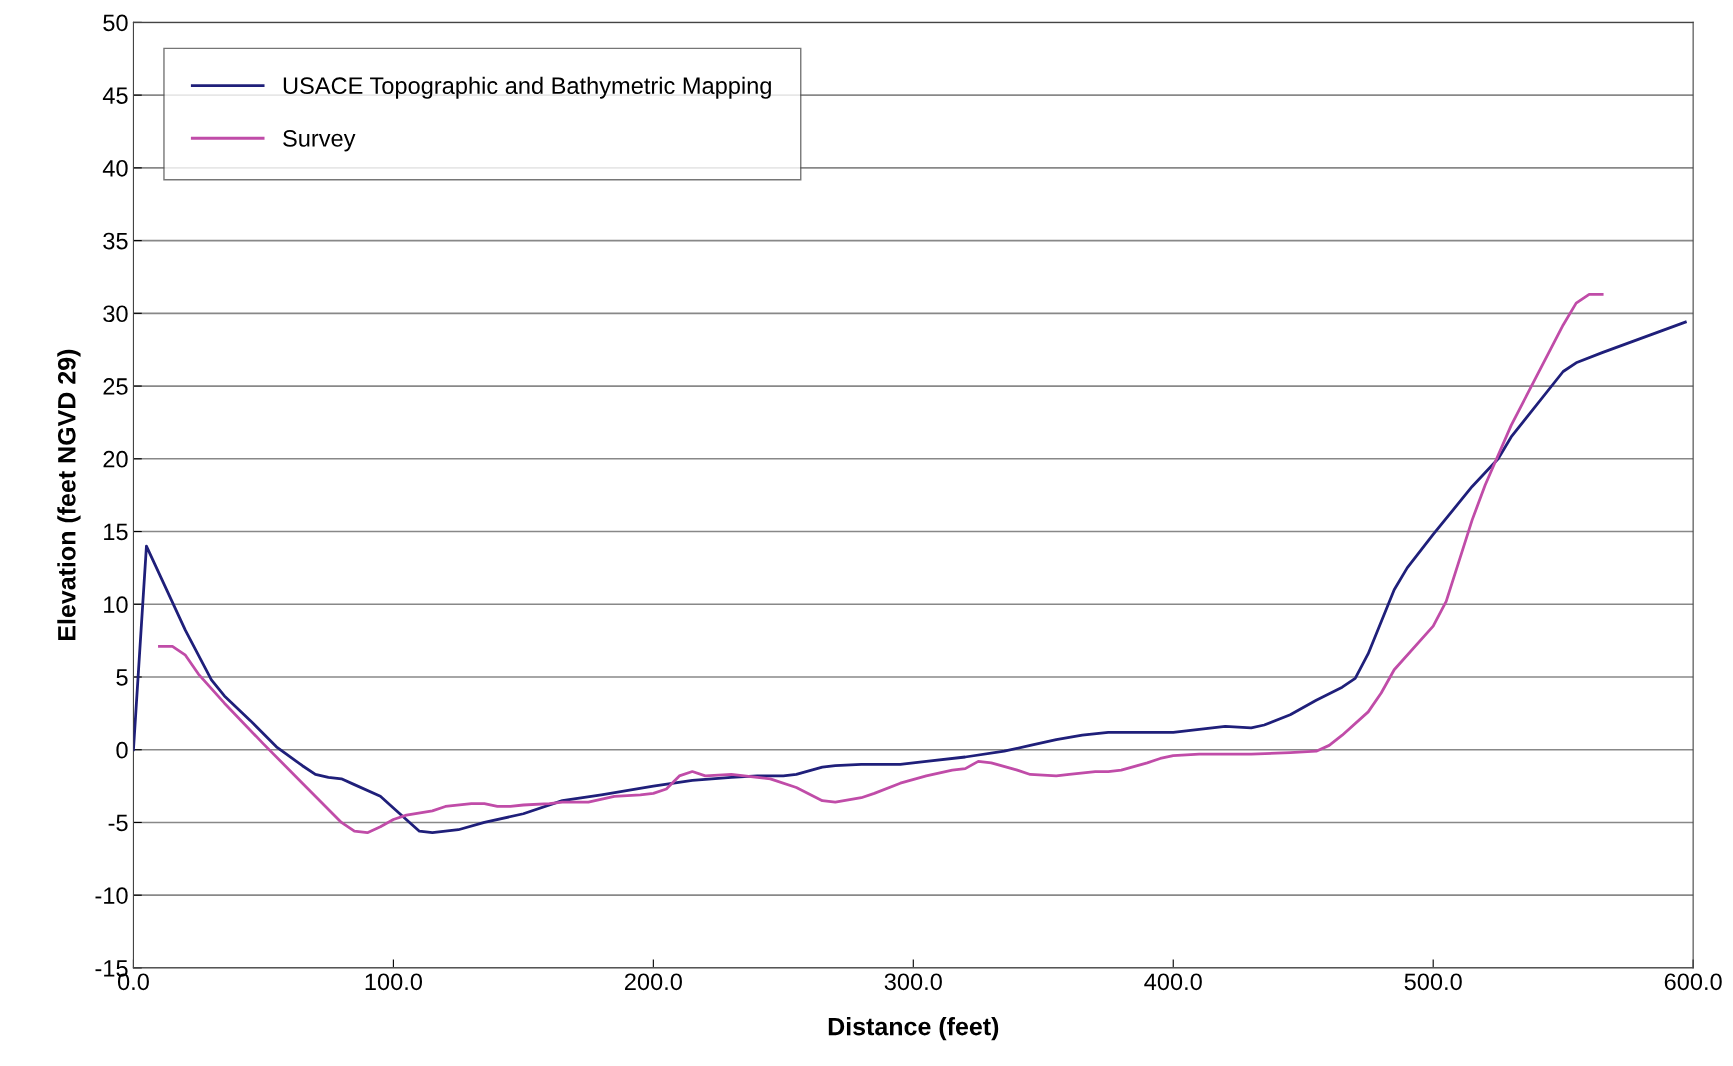  What do you see at coordinates (116, 532) in the screenshot?
I see `y-tick-label: 15` at bounding box center [116, 532].